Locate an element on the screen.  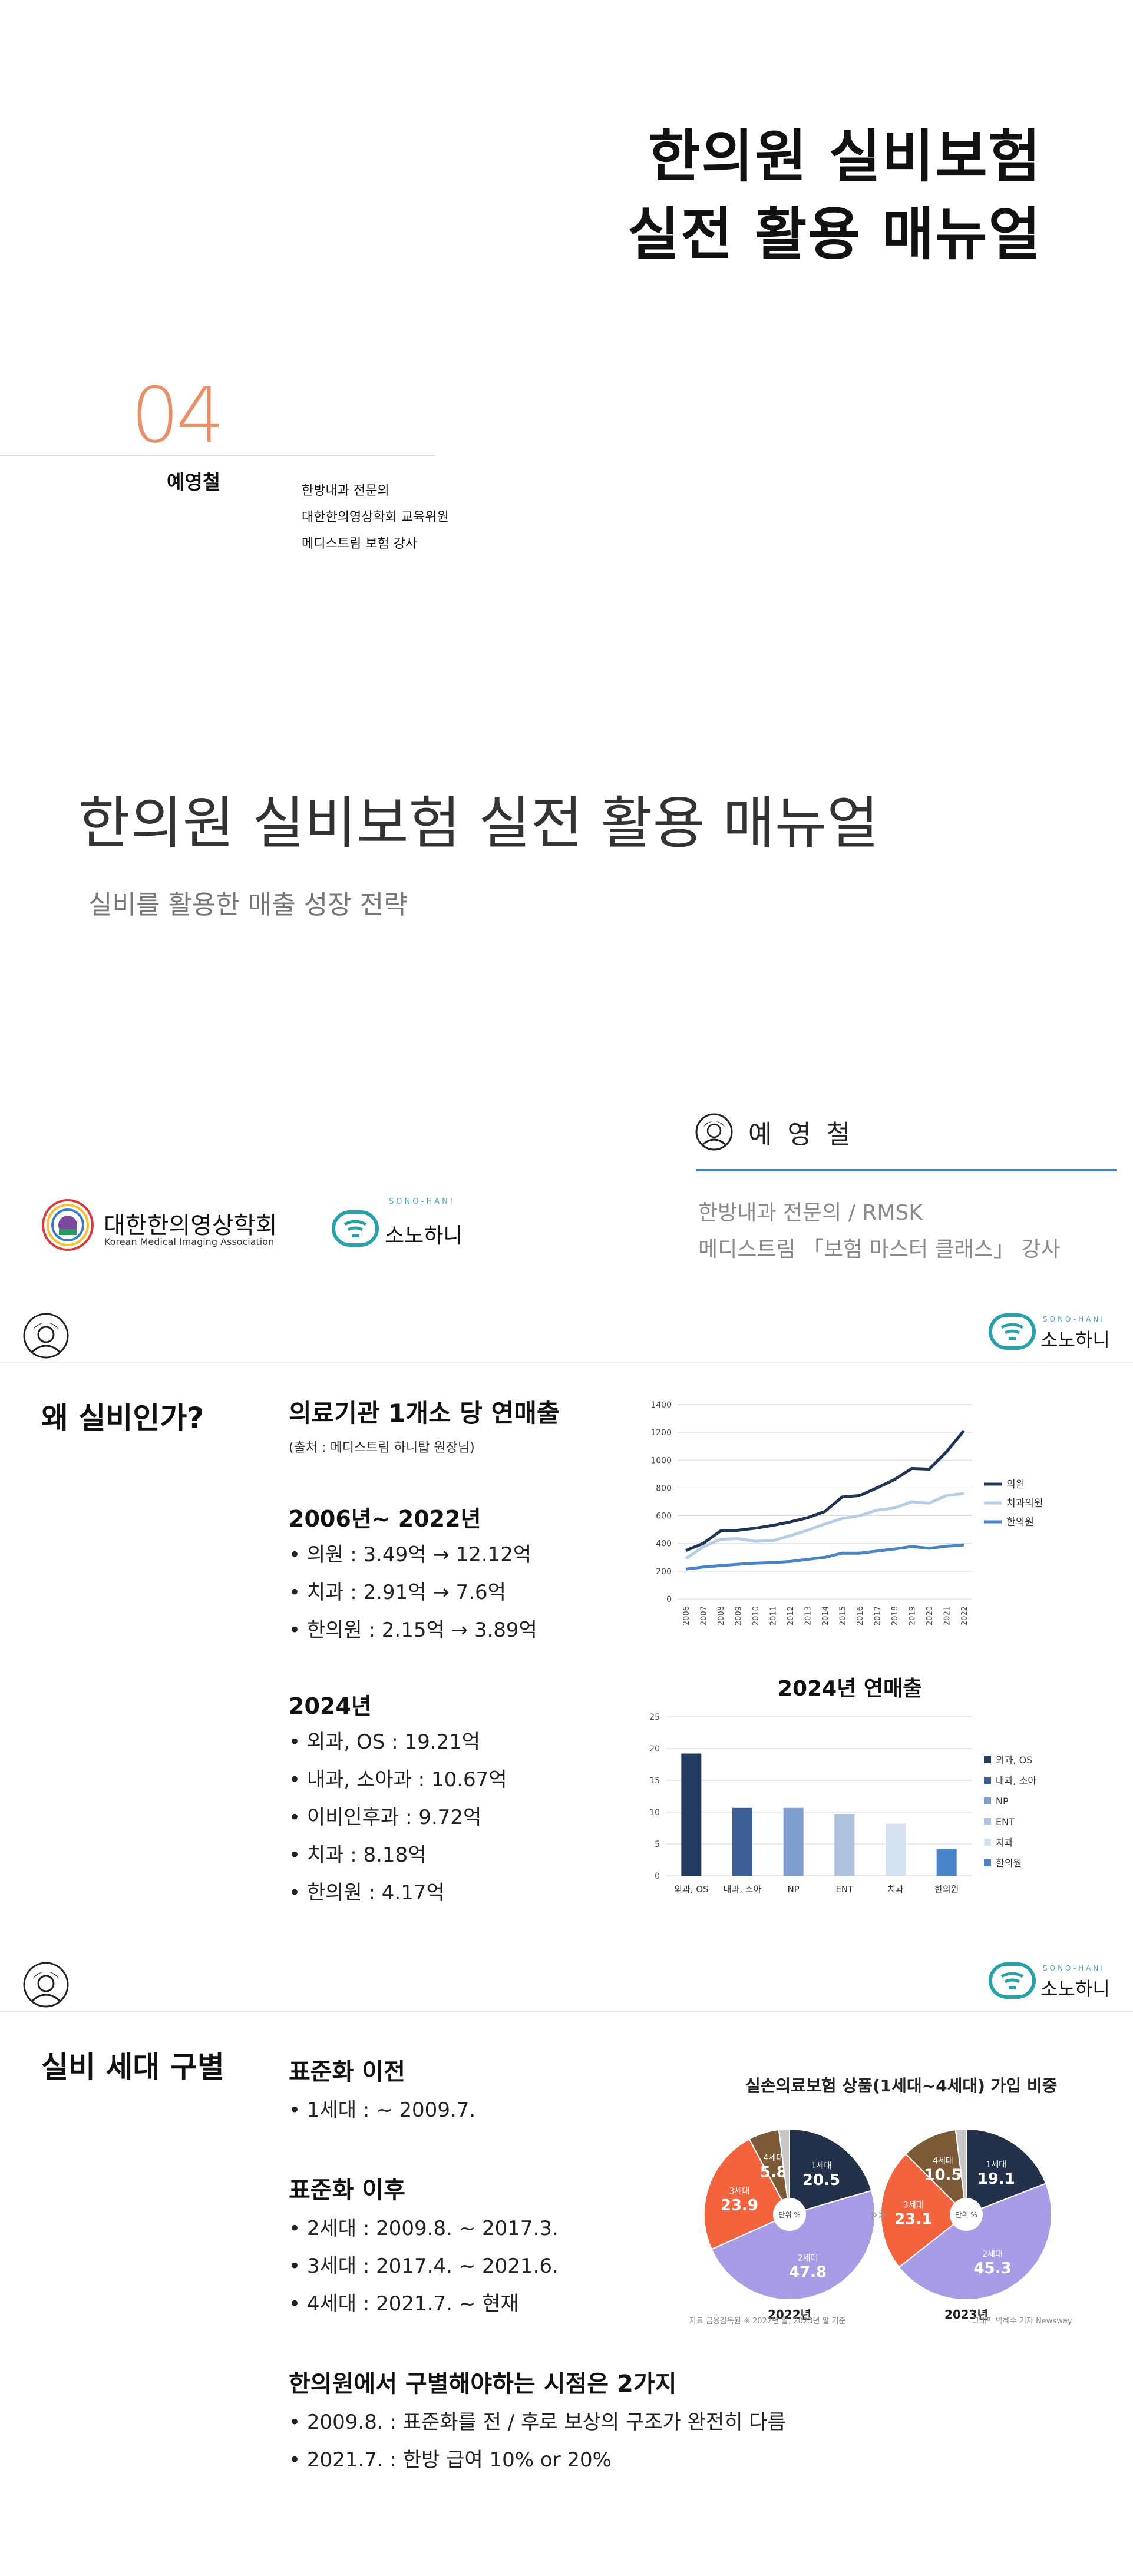
intro-credential-2: 메디스트림 「보험 마스터 클래스」 강사 is located at coordinates (879, 1249).